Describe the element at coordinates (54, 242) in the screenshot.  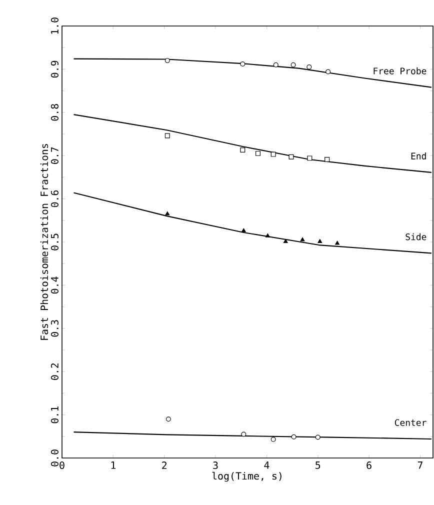
I see `y-tick-label: 0.5` at that location.